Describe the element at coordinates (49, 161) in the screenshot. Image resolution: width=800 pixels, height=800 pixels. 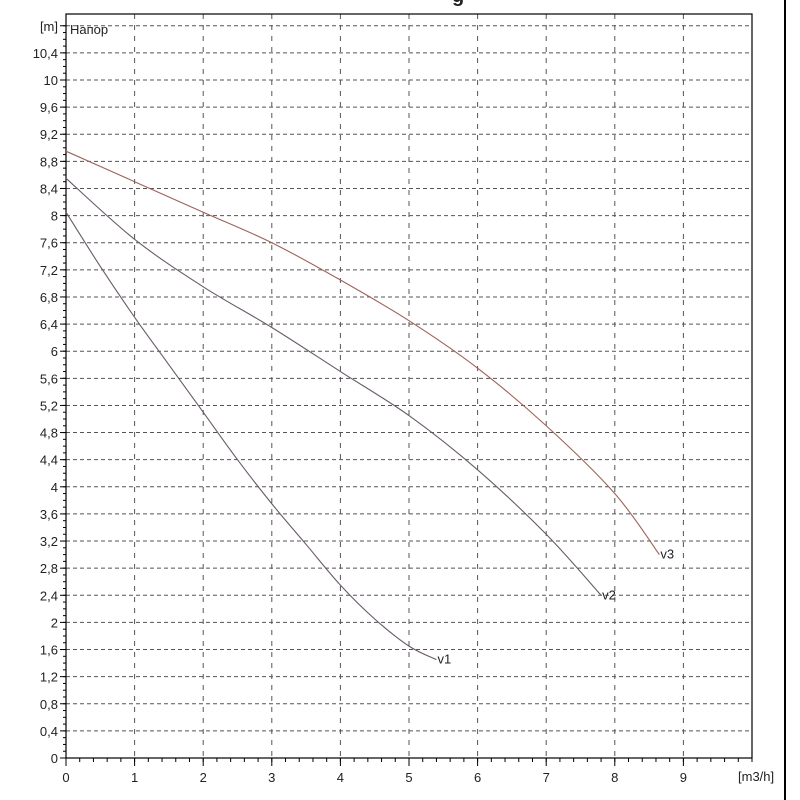
I see `y-tick-label: 8,8` at that location.